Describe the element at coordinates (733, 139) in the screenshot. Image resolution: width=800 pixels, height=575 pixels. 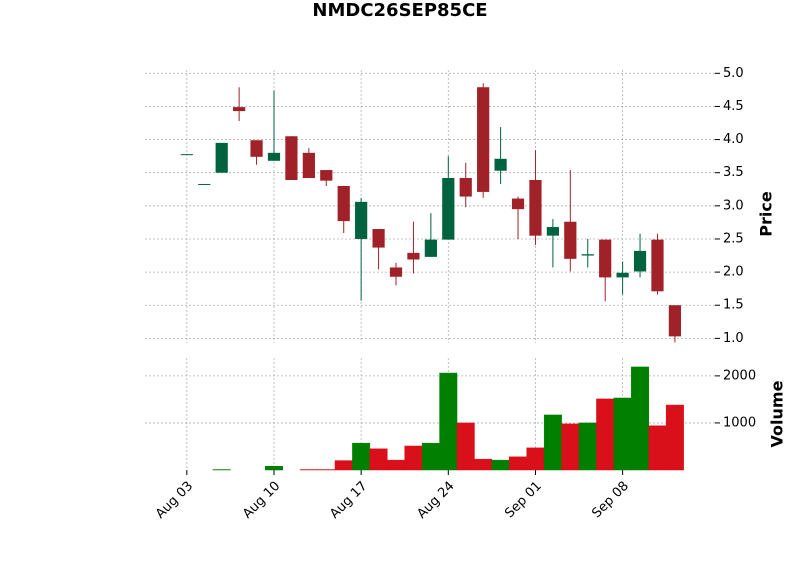
I see `y-tick-label: 4.0` at that location.